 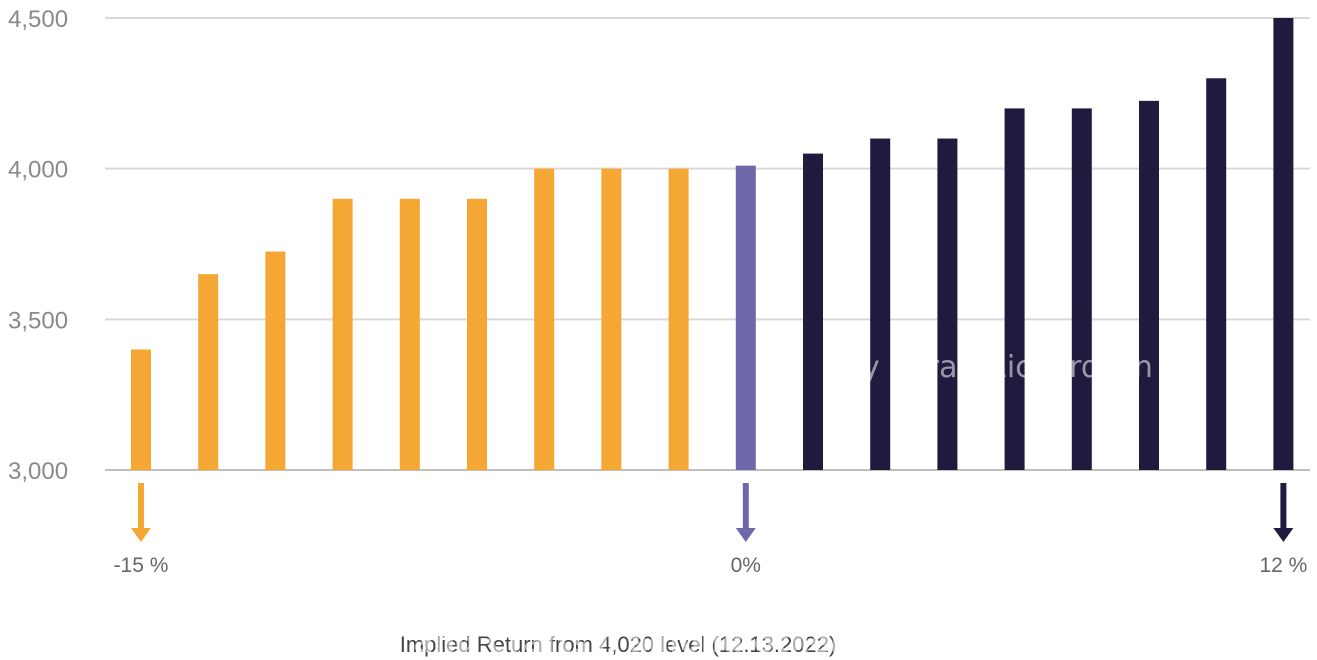 What do you see at coordinates (38, 471) in the screenshot?
I see `y-tick-label: 3,000` at bounding box center [38, 471].